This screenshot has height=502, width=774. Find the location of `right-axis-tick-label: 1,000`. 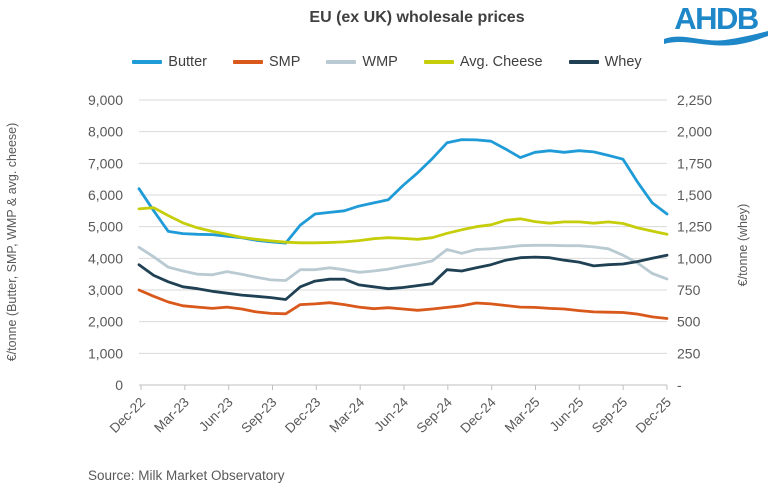

right-axis-tick-label: 1,000 is located at coordinates (694, 258).